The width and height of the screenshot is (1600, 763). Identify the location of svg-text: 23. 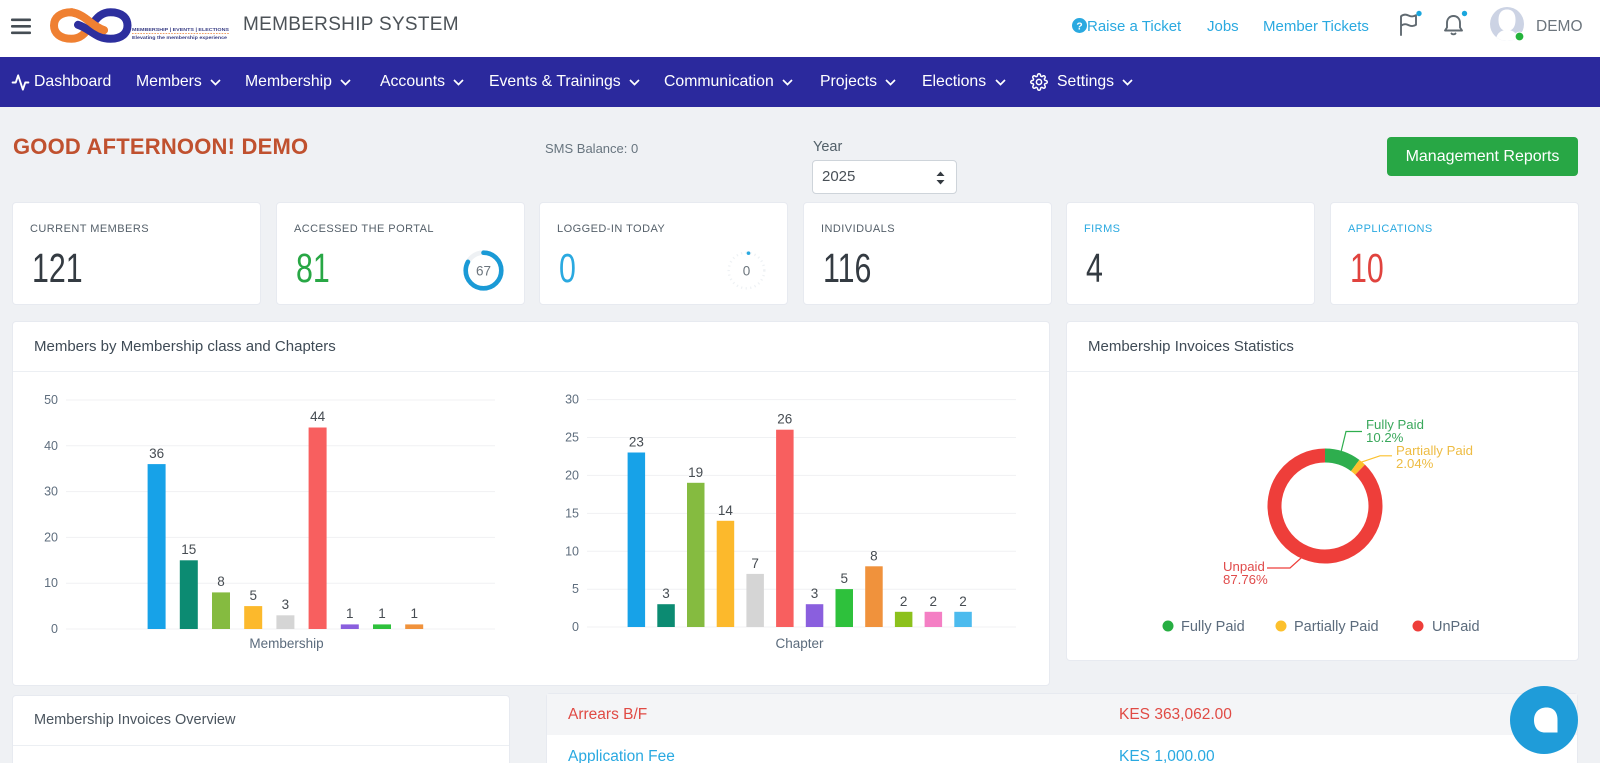
(636, 442).